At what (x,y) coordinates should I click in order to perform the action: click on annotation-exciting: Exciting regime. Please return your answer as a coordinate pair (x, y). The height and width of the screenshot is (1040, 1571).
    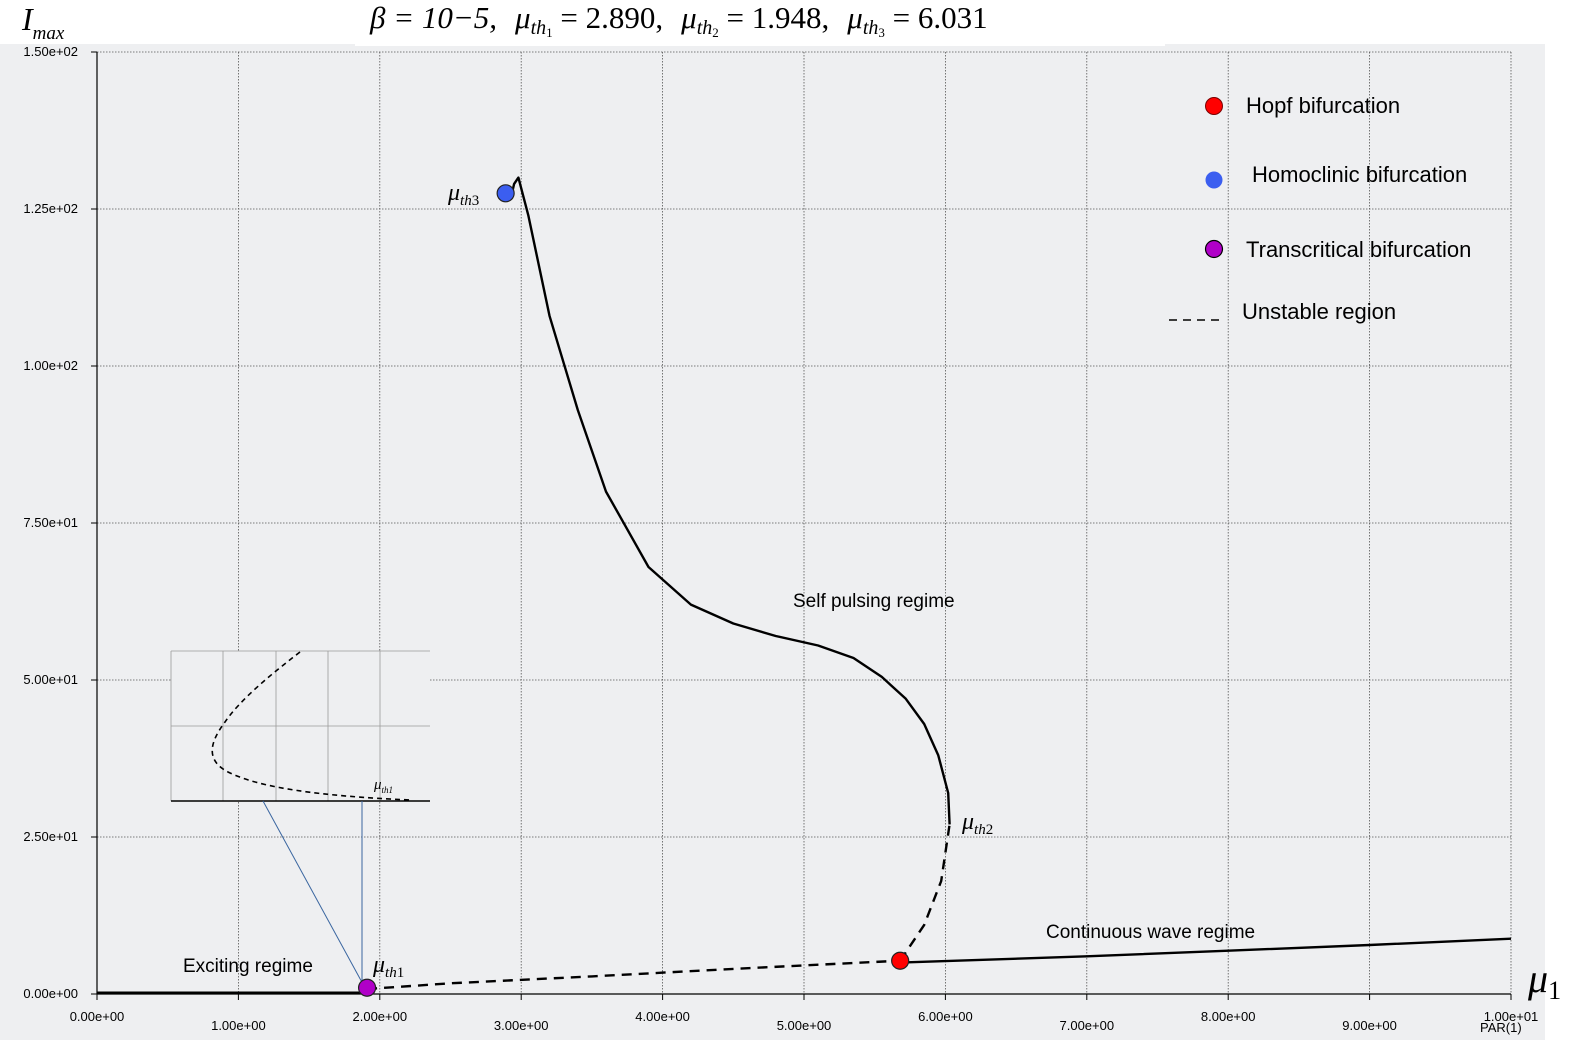
    Looking at the image, I should click on (248, 966).